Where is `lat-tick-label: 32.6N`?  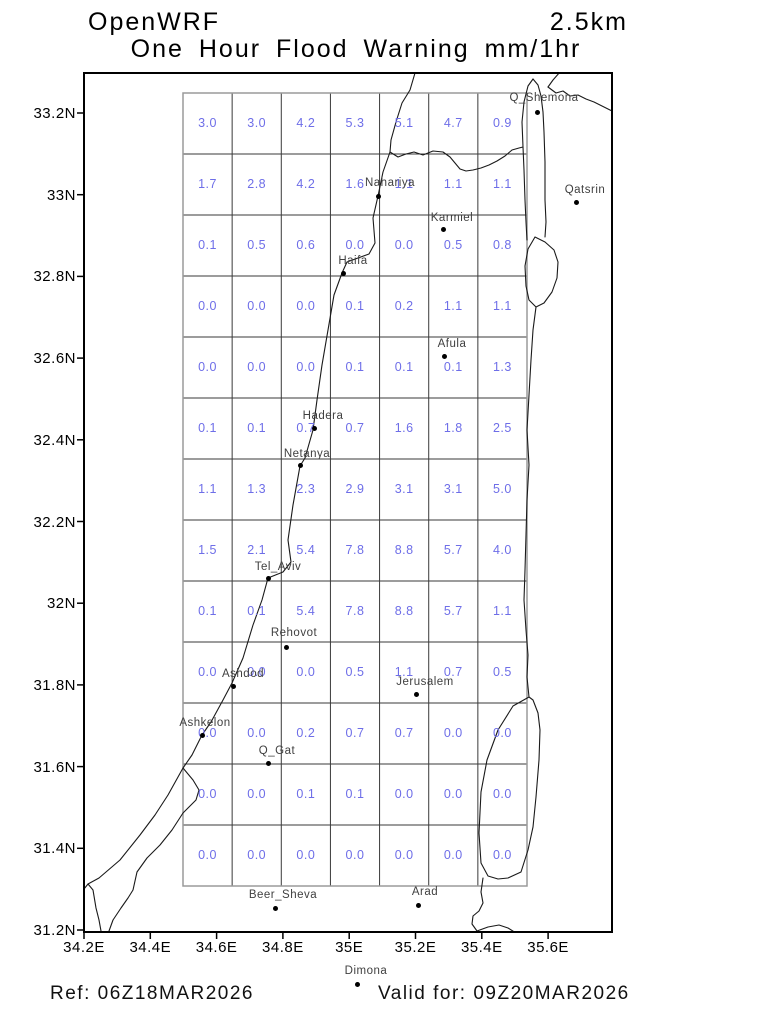 lat-tick-label: 32.6N is located at coordinates (54, 359).